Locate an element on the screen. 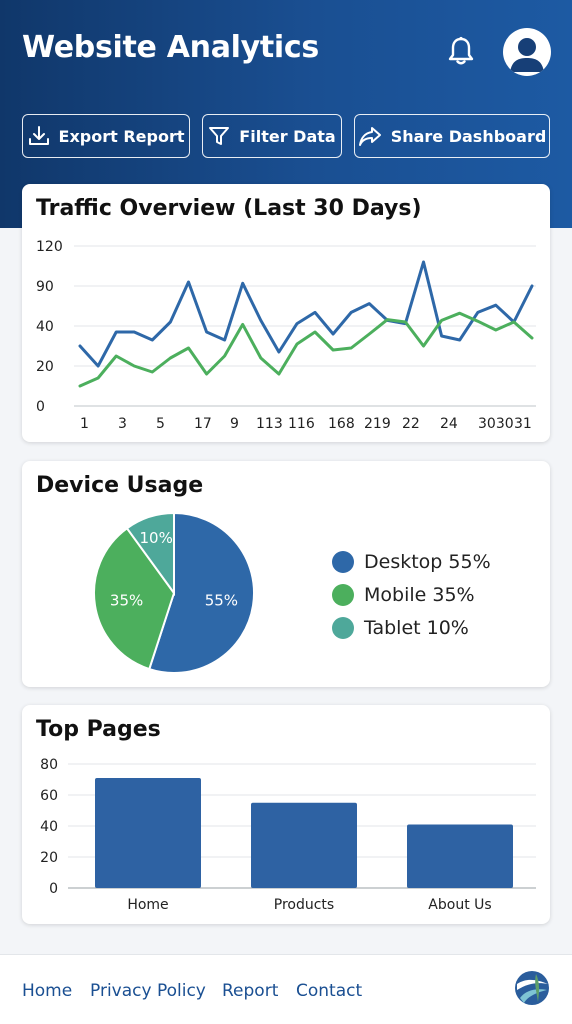  legend-label-tablet: Tablet 10% is located at coordinates (416, 627).